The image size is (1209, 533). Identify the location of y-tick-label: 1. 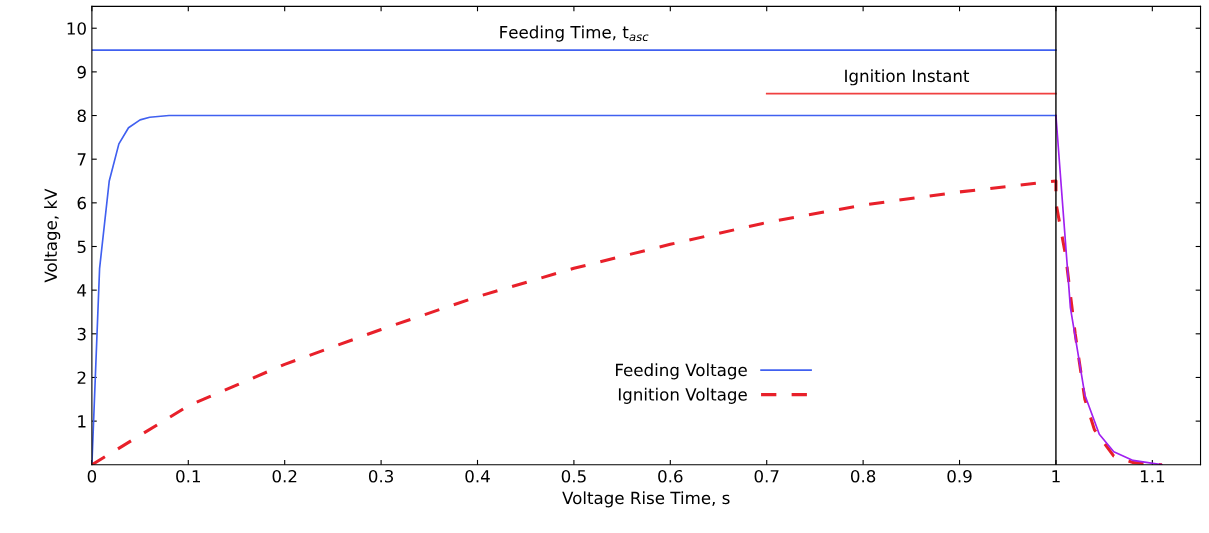
(82, 421).